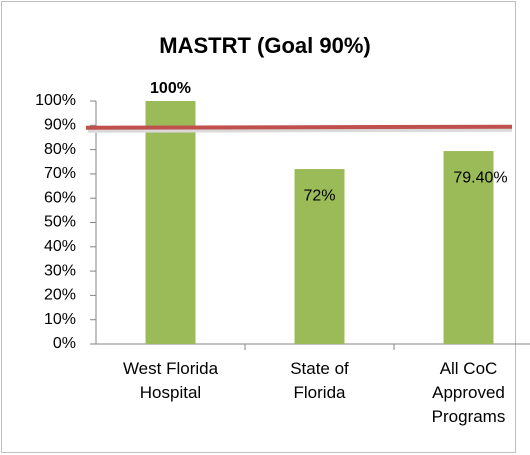  What do you see at coordinates (264, 45) in the screenshot?
I see `chart-title: MASTRT (Goal 90%)` at bounding box center [264, 45].